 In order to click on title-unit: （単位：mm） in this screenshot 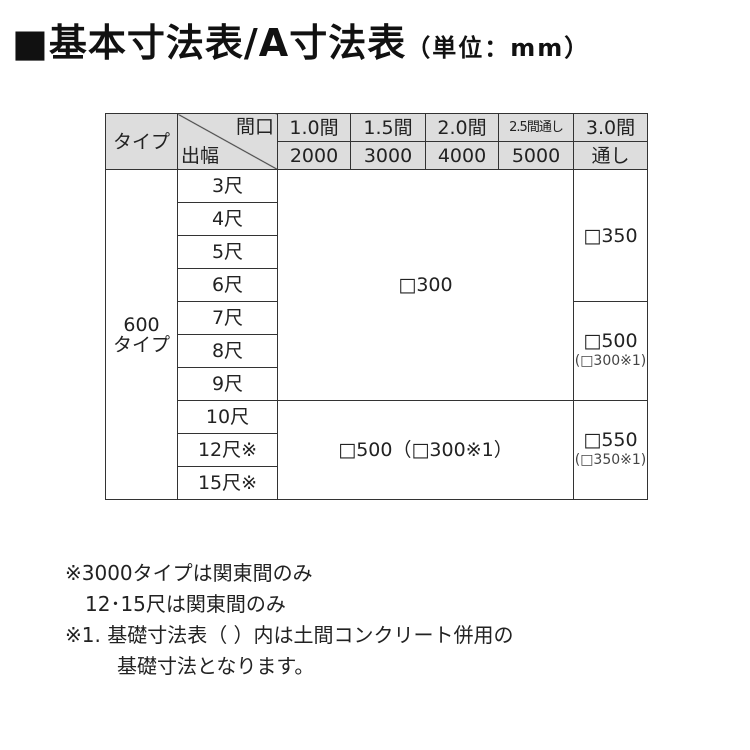, I will do `click(498, 48)`.